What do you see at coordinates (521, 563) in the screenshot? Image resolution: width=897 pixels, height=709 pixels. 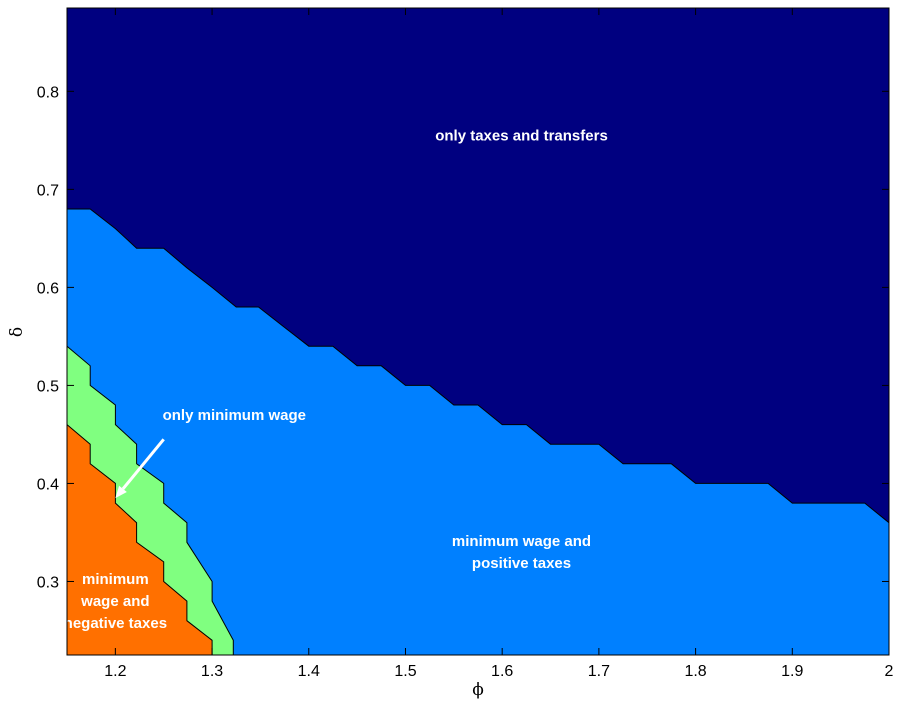 I see `region-label-mw-positive: positive taxes` at bounding box center [521, 563].